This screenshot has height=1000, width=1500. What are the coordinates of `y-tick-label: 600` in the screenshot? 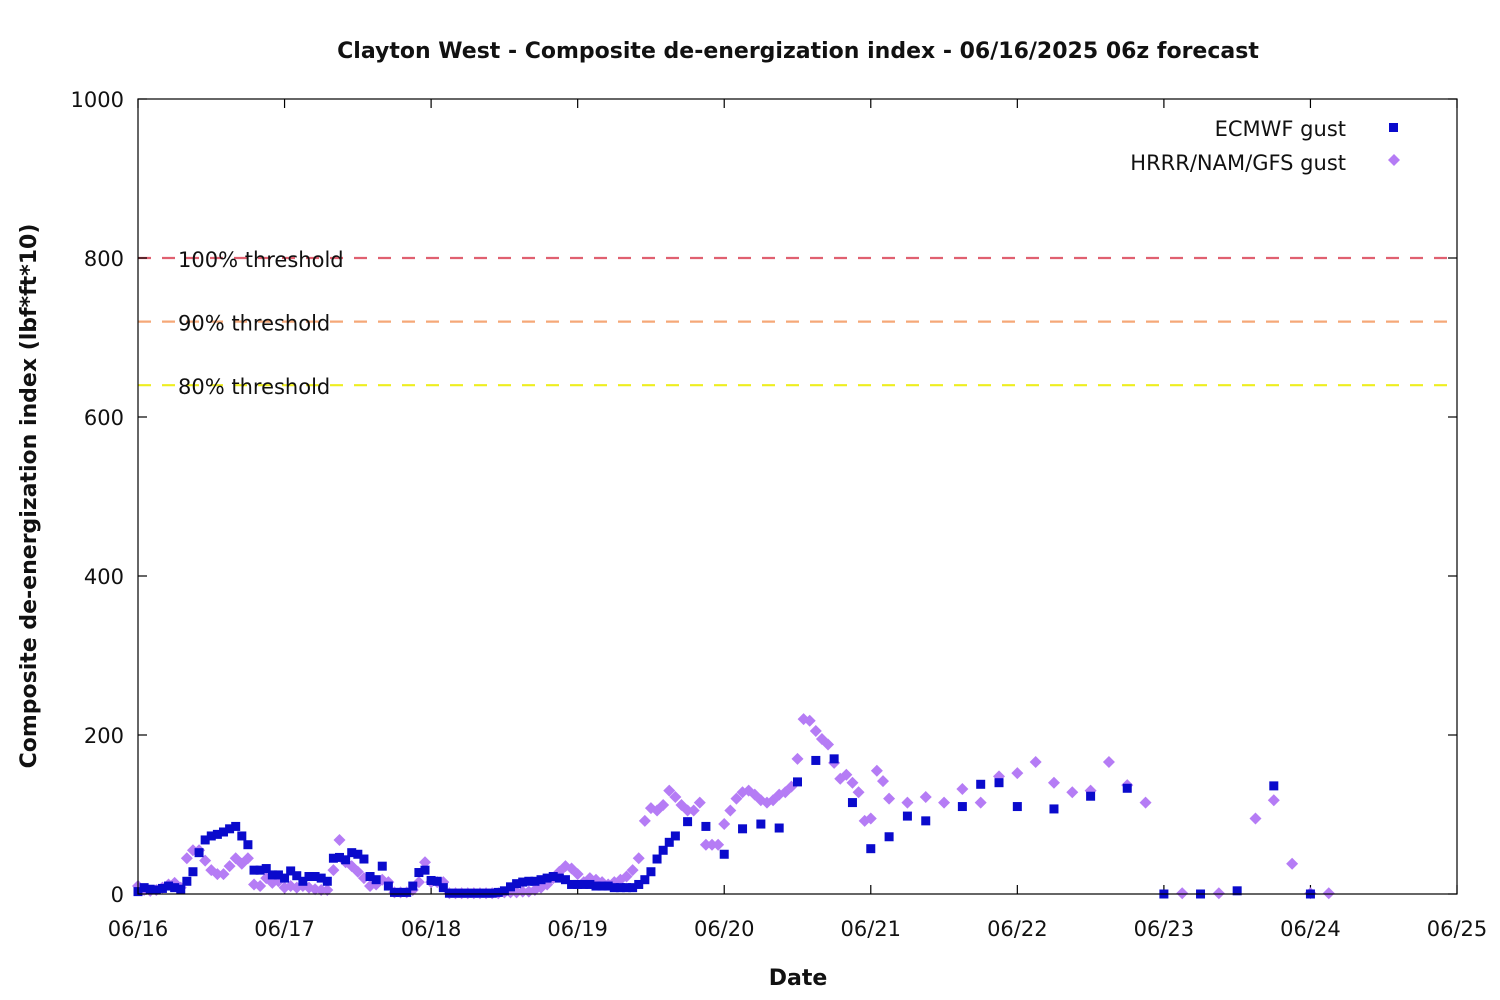 It's located at (104, 418).